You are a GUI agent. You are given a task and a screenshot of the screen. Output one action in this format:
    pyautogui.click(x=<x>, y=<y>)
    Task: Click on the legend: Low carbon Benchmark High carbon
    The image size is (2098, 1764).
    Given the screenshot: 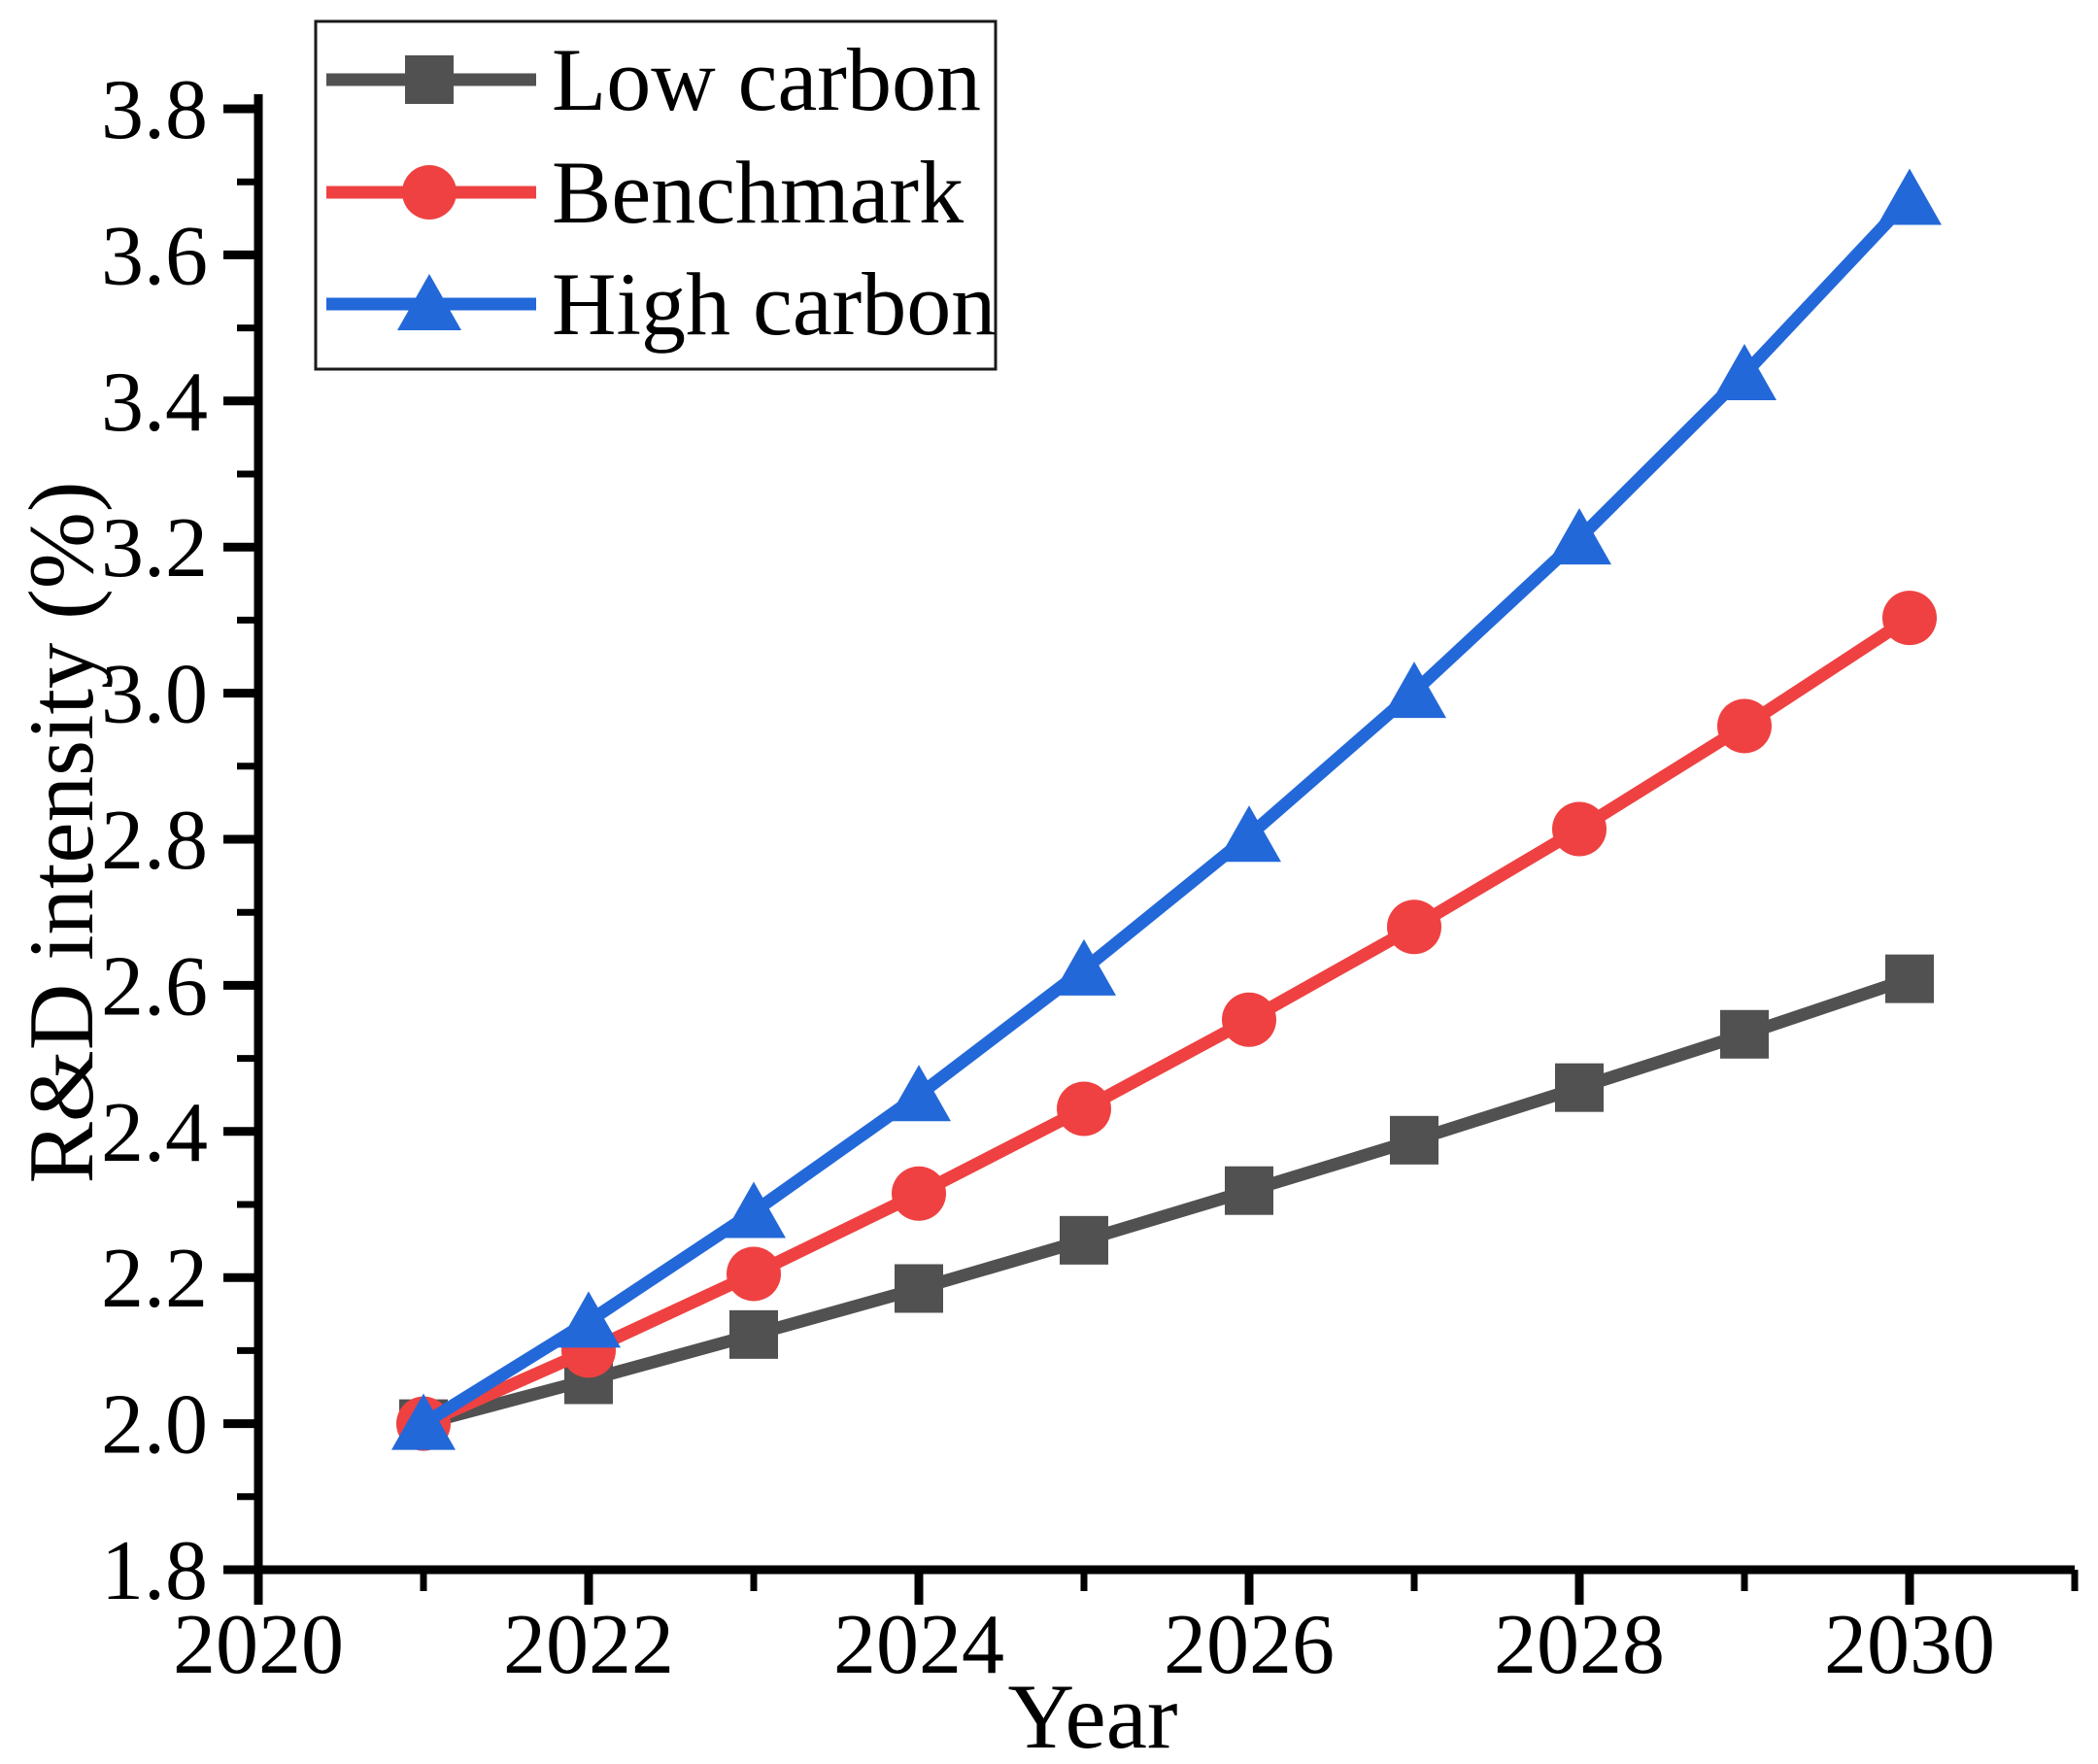 What is the action you would take?
    pyautogui.click(x=656, y=195)
    